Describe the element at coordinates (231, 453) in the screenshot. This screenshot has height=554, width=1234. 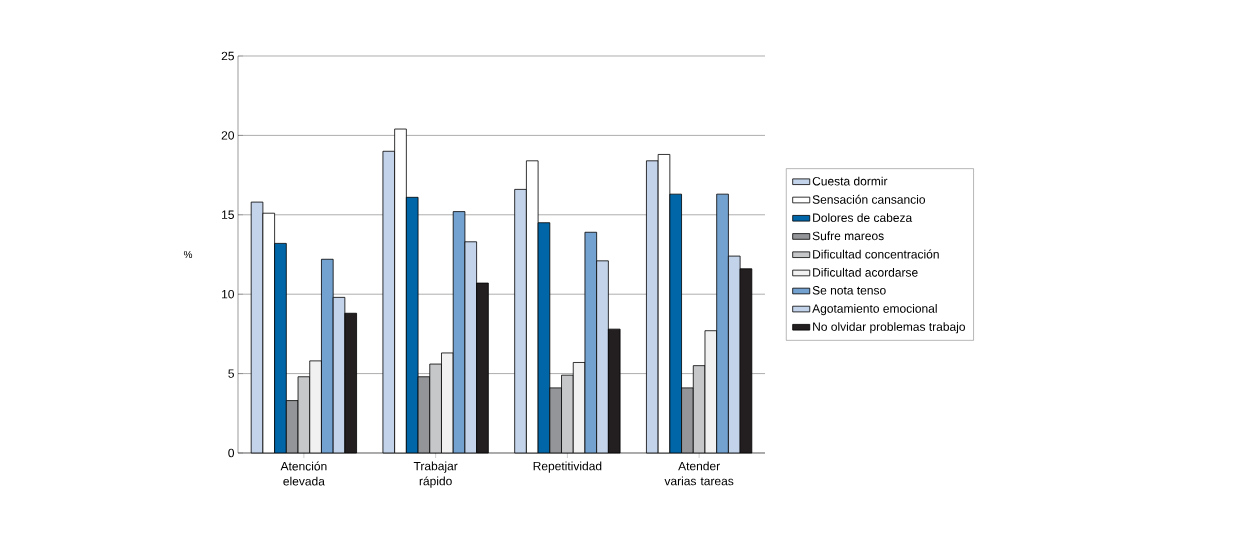
I see `y-tick-label: 0` at that location.